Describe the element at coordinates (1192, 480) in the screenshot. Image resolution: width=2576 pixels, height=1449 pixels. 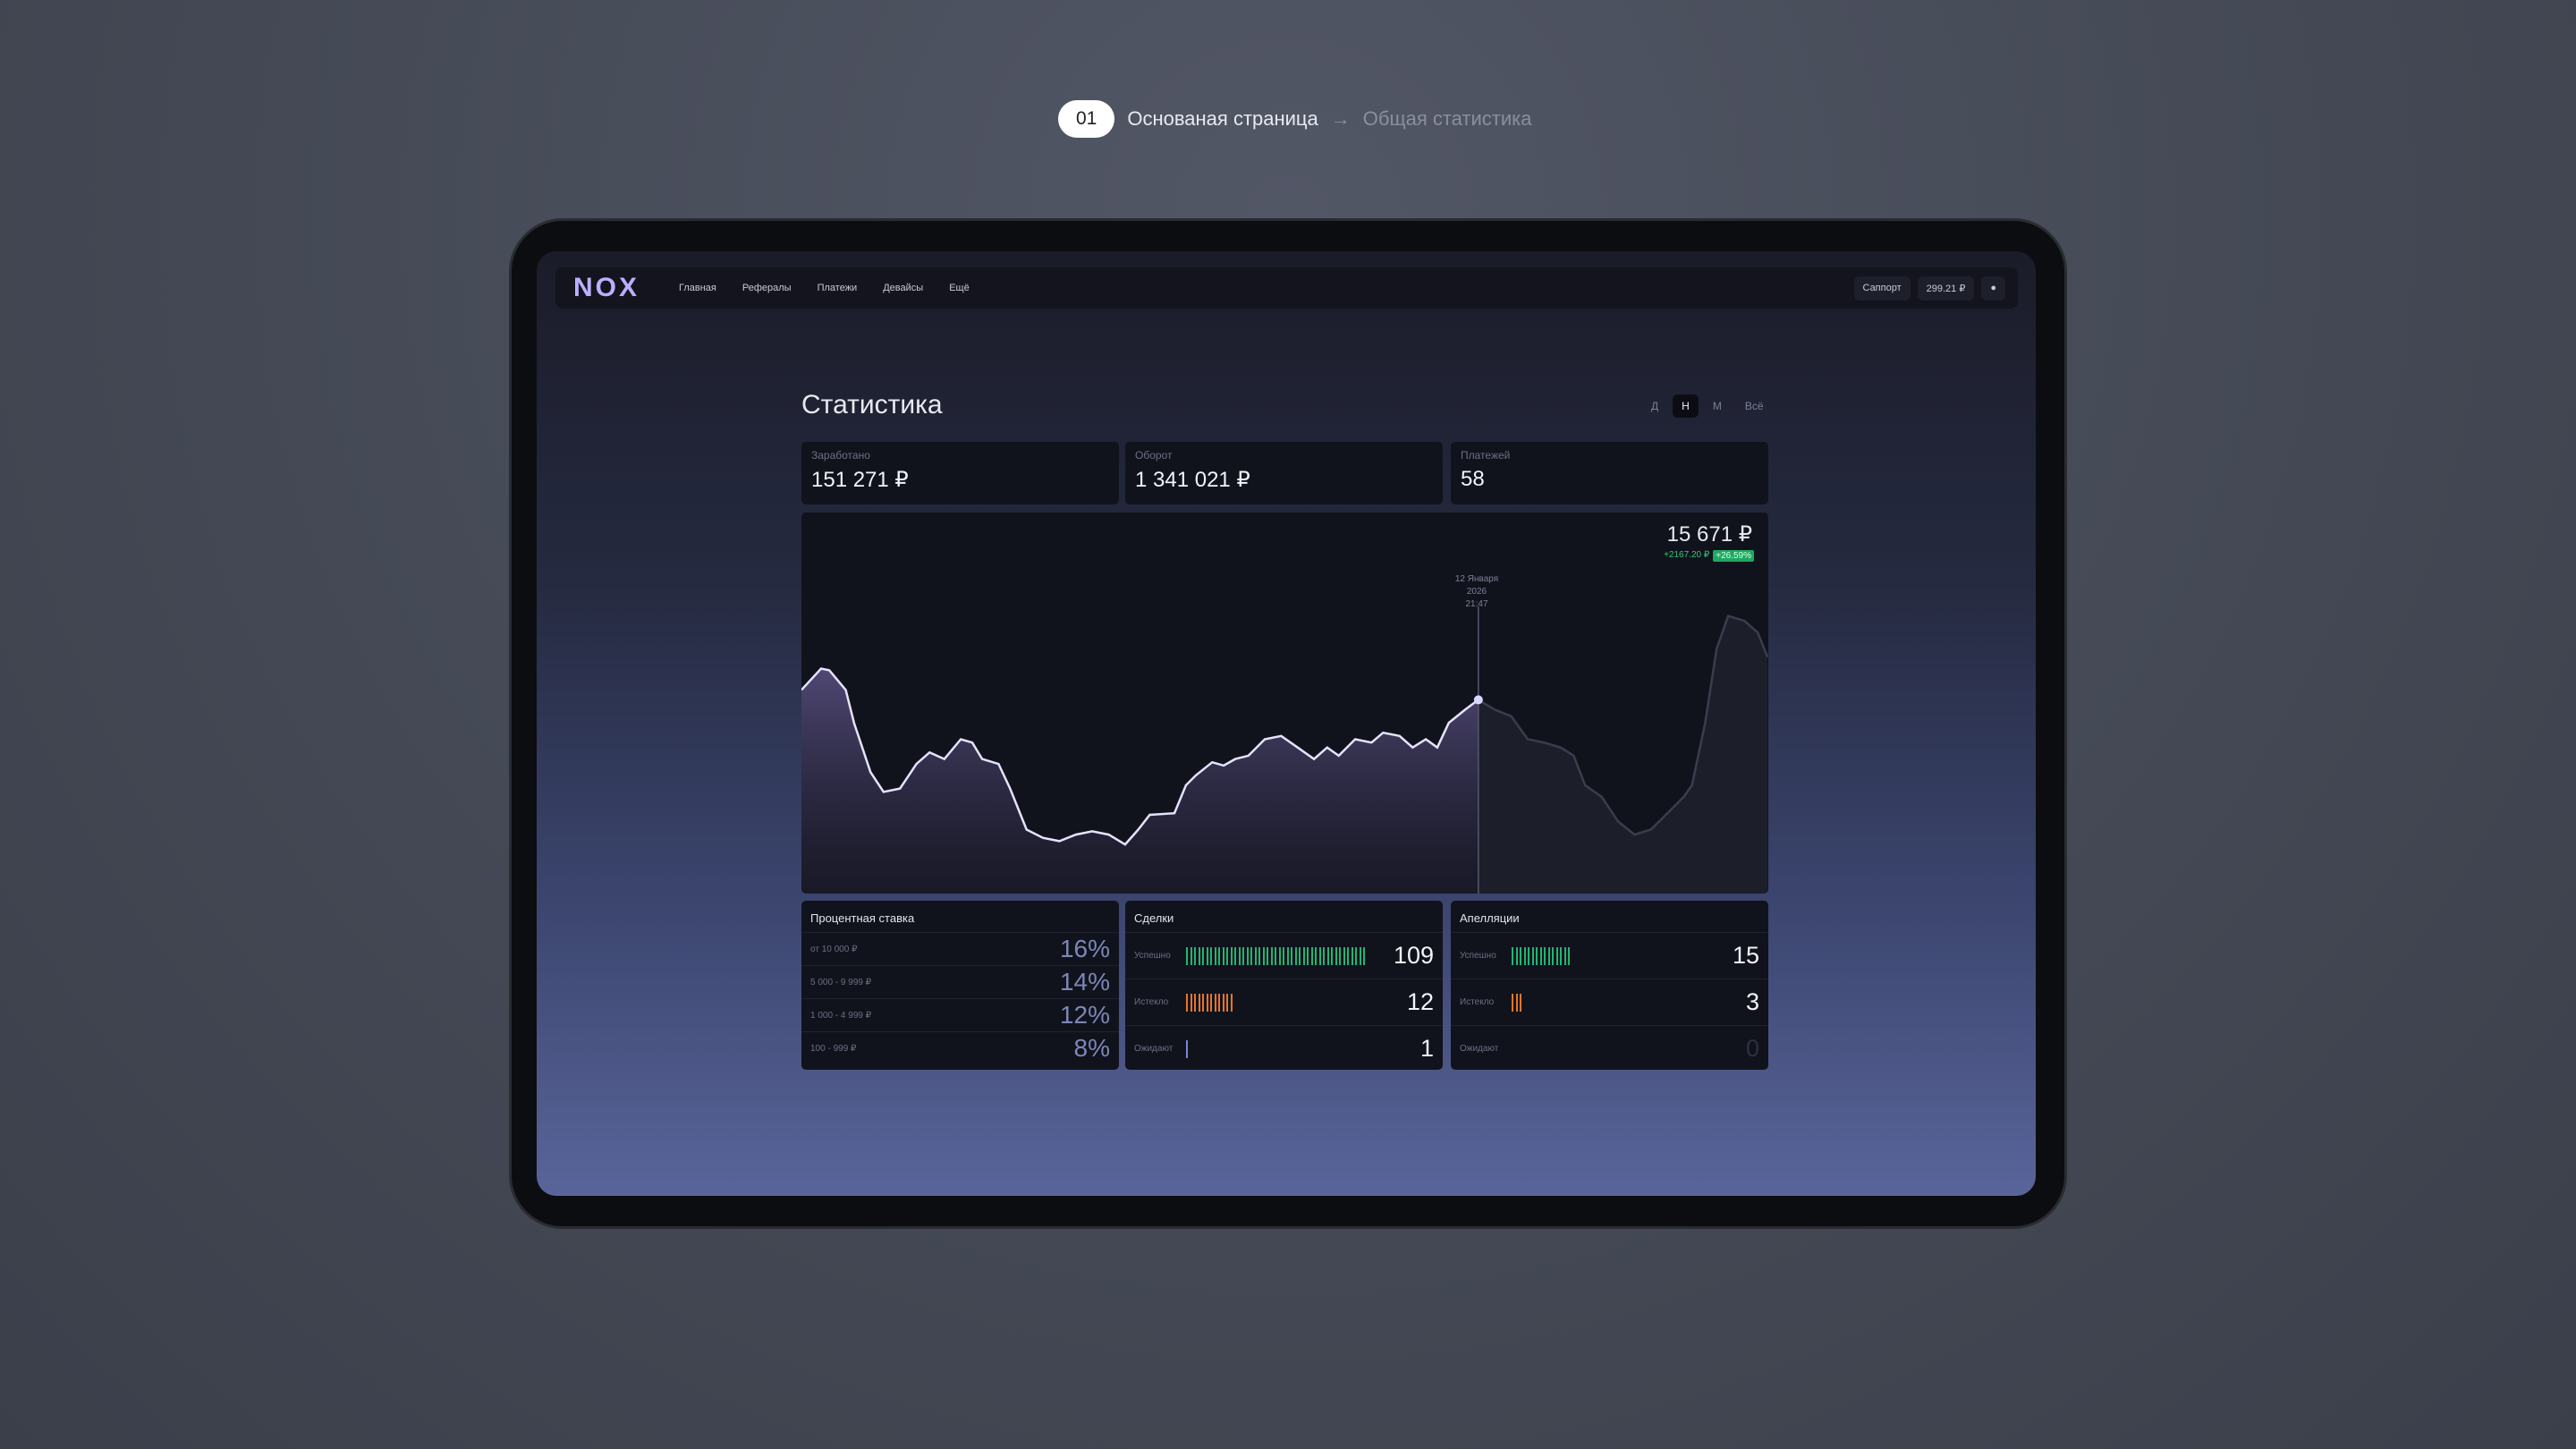
I see `stat-value: 1 341 021 ₽` at that location.